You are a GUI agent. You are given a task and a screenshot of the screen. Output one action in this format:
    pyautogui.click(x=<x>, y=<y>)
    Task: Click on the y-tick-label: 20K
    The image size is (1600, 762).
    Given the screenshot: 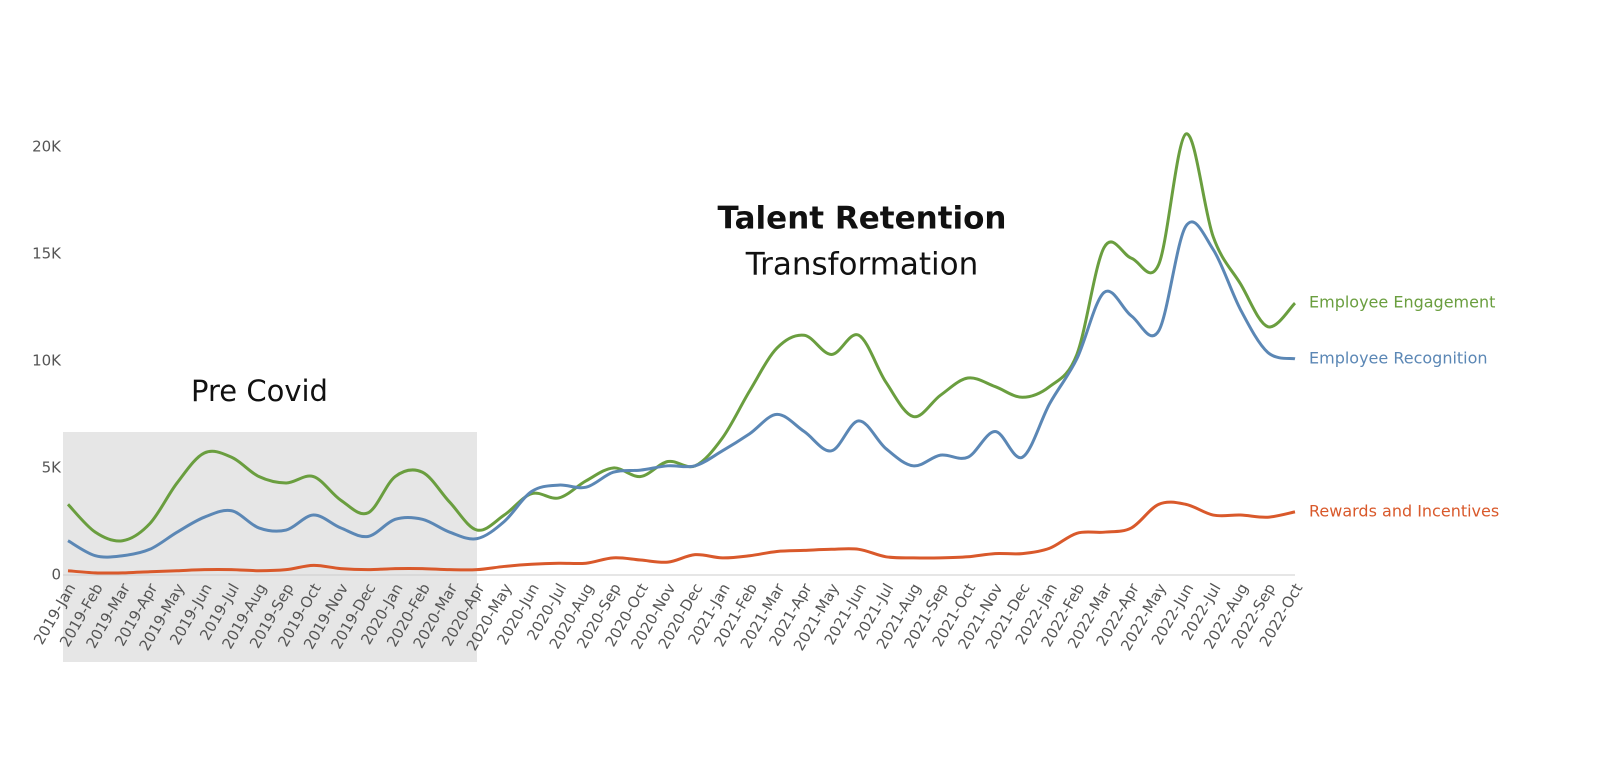 What is the action you would take?
    pyautogui.click(x=47, y=146)
    